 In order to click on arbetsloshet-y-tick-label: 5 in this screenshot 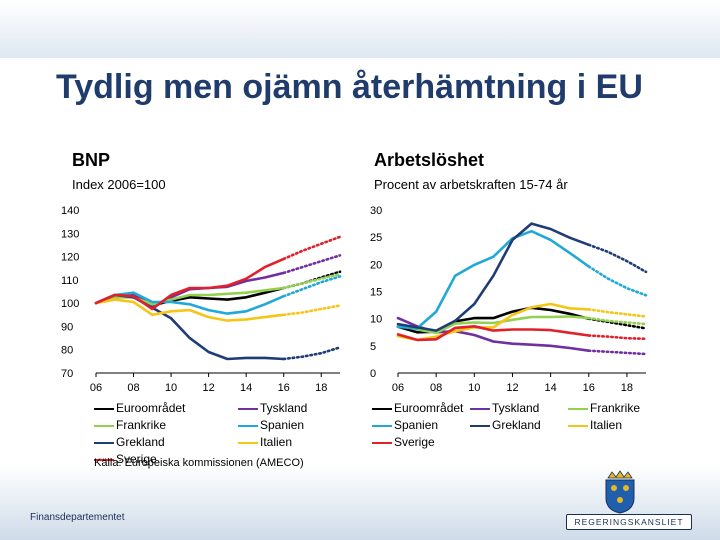, I will do `click(373, 347)`.